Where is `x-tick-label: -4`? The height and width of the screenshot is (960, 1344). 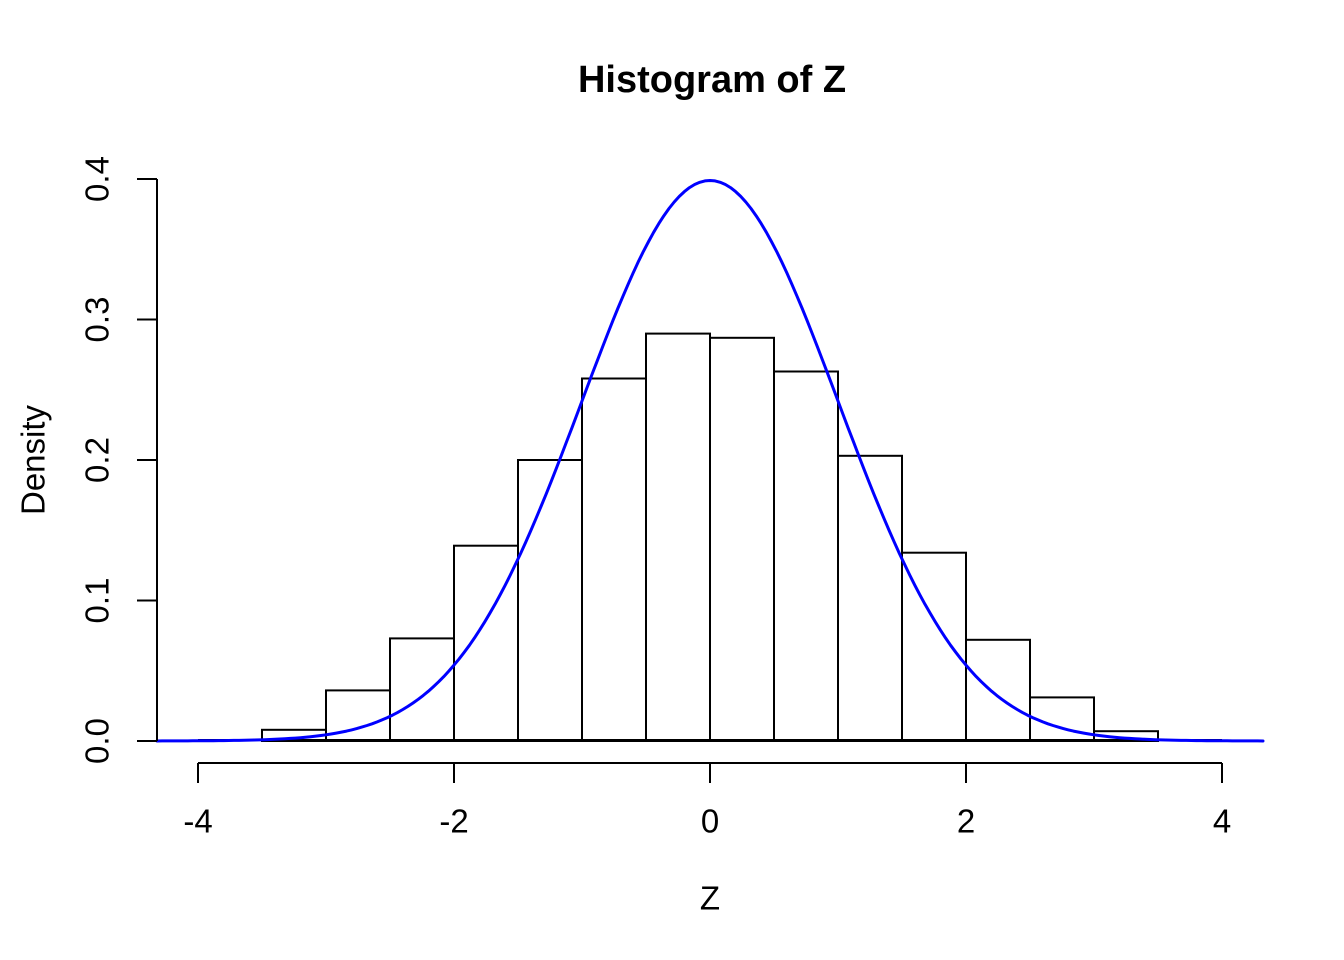 x-tick-label: -4 is located at coordinates (197, 821).